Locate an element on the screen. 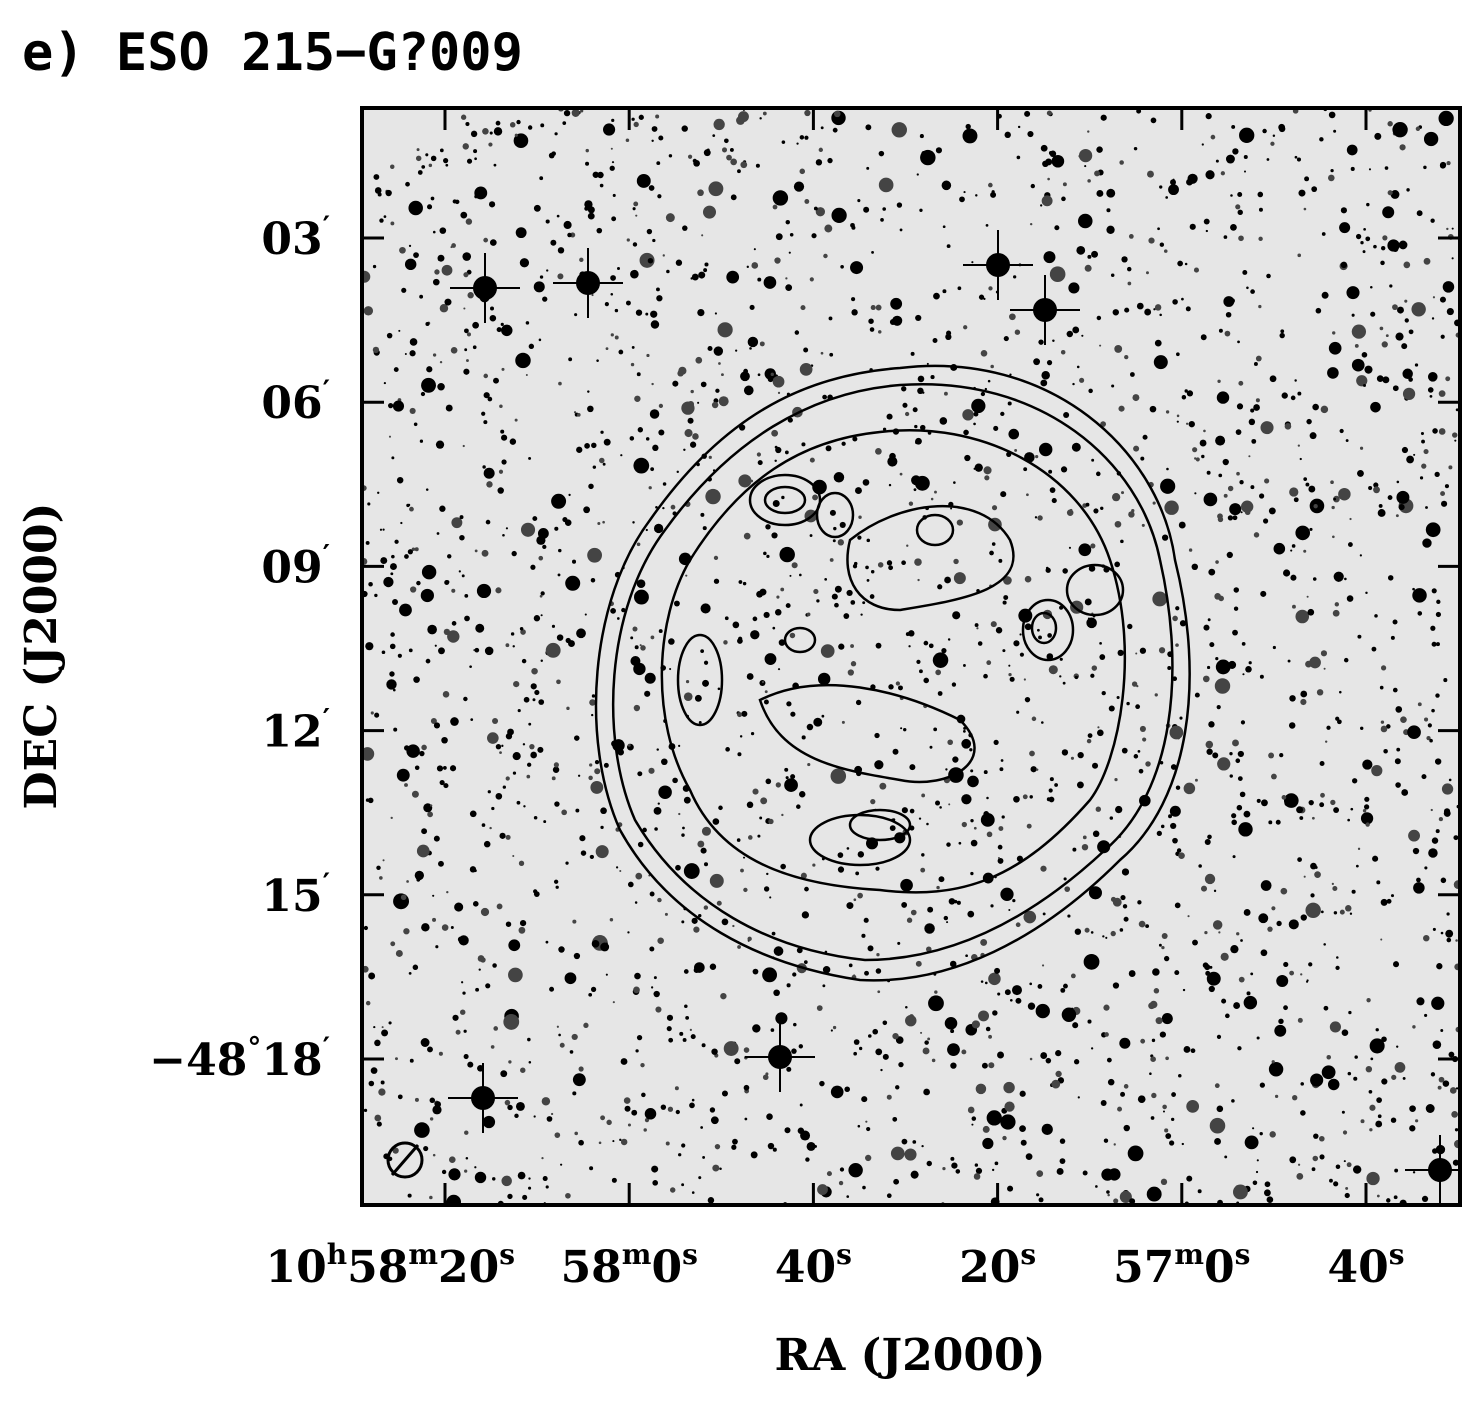 This screenshot has width=1478, height=1411. tick-label: 20s is located at coordinates (997, 1265).